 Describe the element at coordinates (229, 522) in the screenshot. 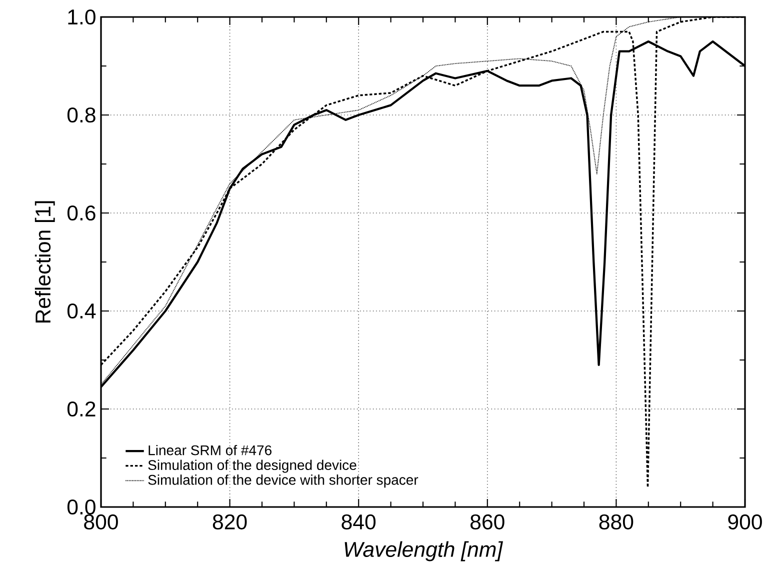

I see `x-tick-label: 820` at that location.